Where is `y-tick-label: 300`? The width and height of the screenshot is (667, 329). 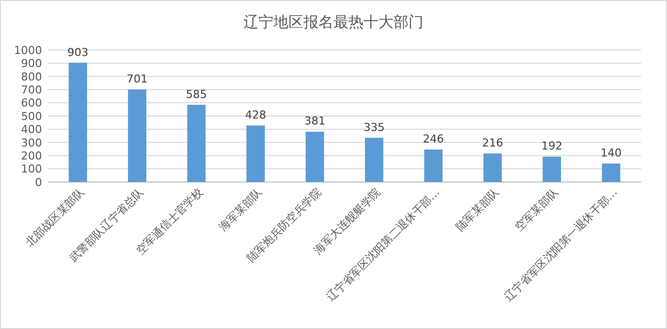 y-tick-label: 300 is located at coordinates (31, 143).